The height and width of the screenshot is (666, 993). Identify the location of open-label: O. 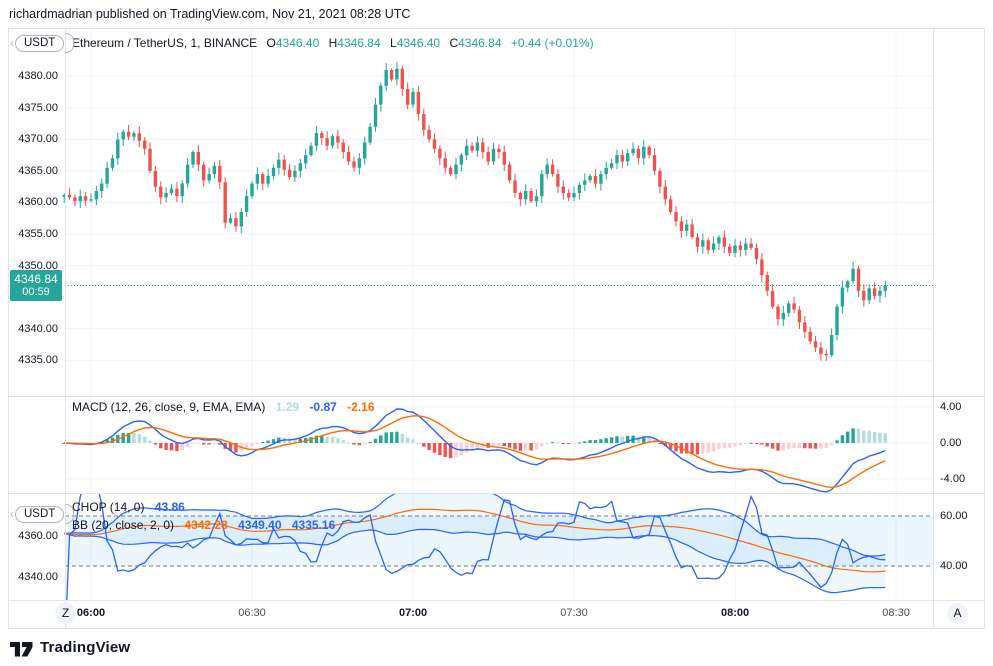
(271, 43).